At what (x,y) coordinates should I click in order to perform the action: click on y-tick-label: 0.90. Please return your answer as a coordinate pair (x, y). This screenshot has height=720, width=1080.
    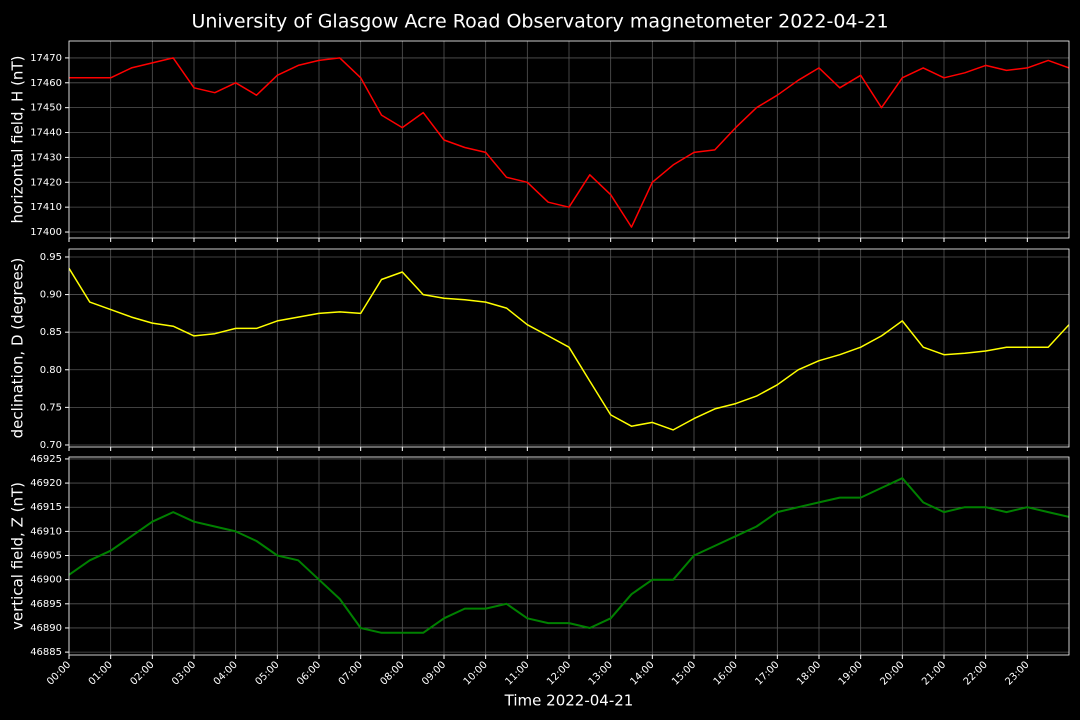
    Looking at the image, I should click on (51, 295).